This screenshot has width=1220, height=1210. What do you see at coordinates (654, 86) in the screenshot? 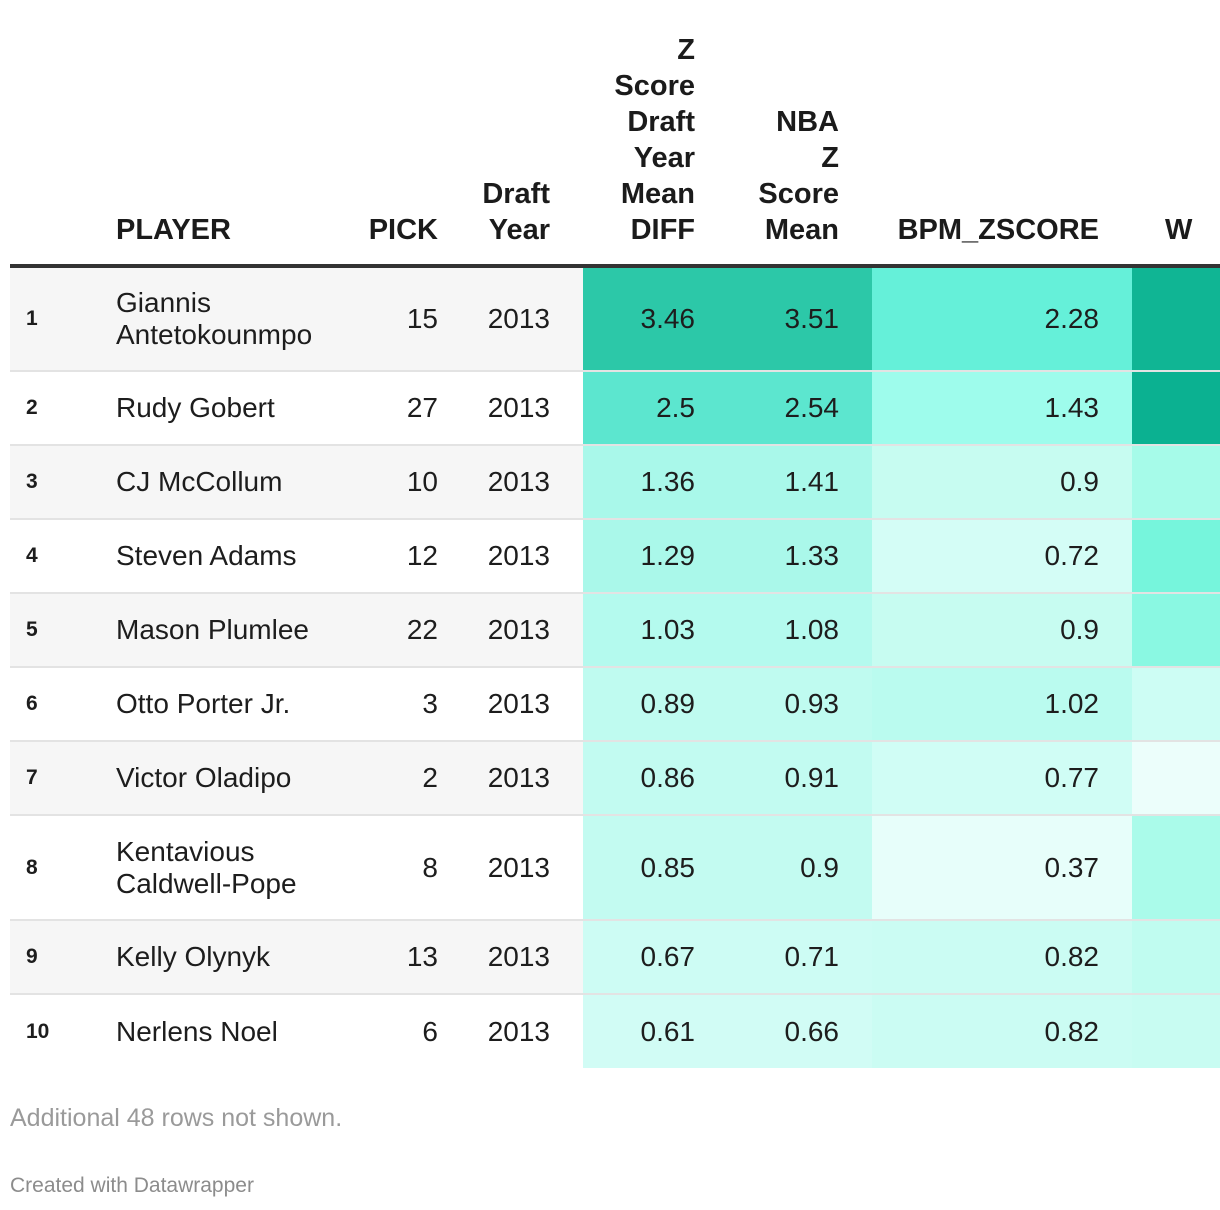
I see `header-line-z_score: Score` at bounding box center [654, 86].